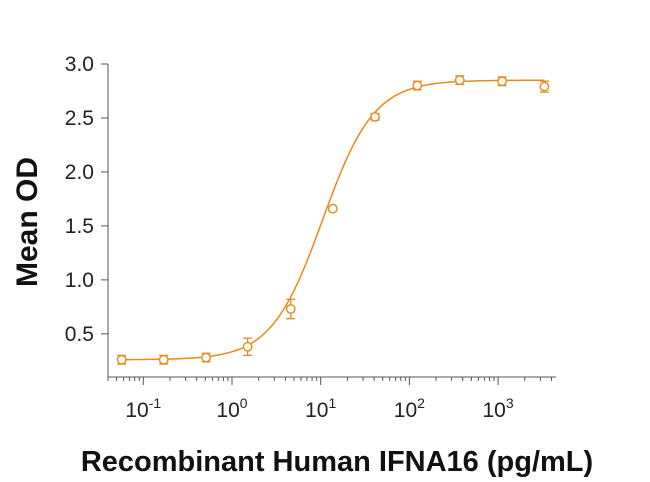 The height and width of the screenshot is (482, 650). What do you see at coordinates (86, 199) in the screenshot?
I see `y-axis-ticks: 0.5 1.0 1.5 2.0 2.5 3.0` at bounding box center [86, 199].